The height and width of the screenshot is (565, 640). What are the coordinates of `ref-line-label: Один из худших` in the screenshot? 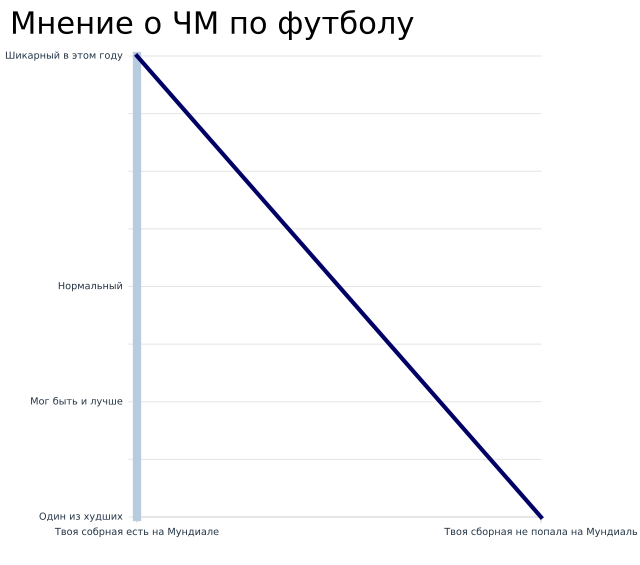 It's located at (81, 517).